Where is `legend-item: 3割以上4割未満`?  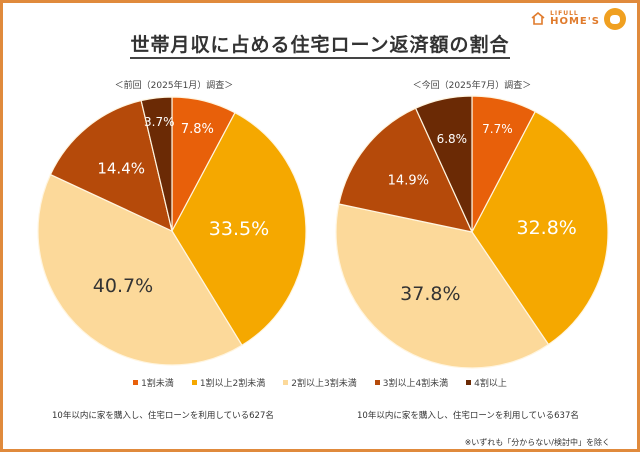
legend-item: 3割以上4割未満 is located at coordinates (411, 382).